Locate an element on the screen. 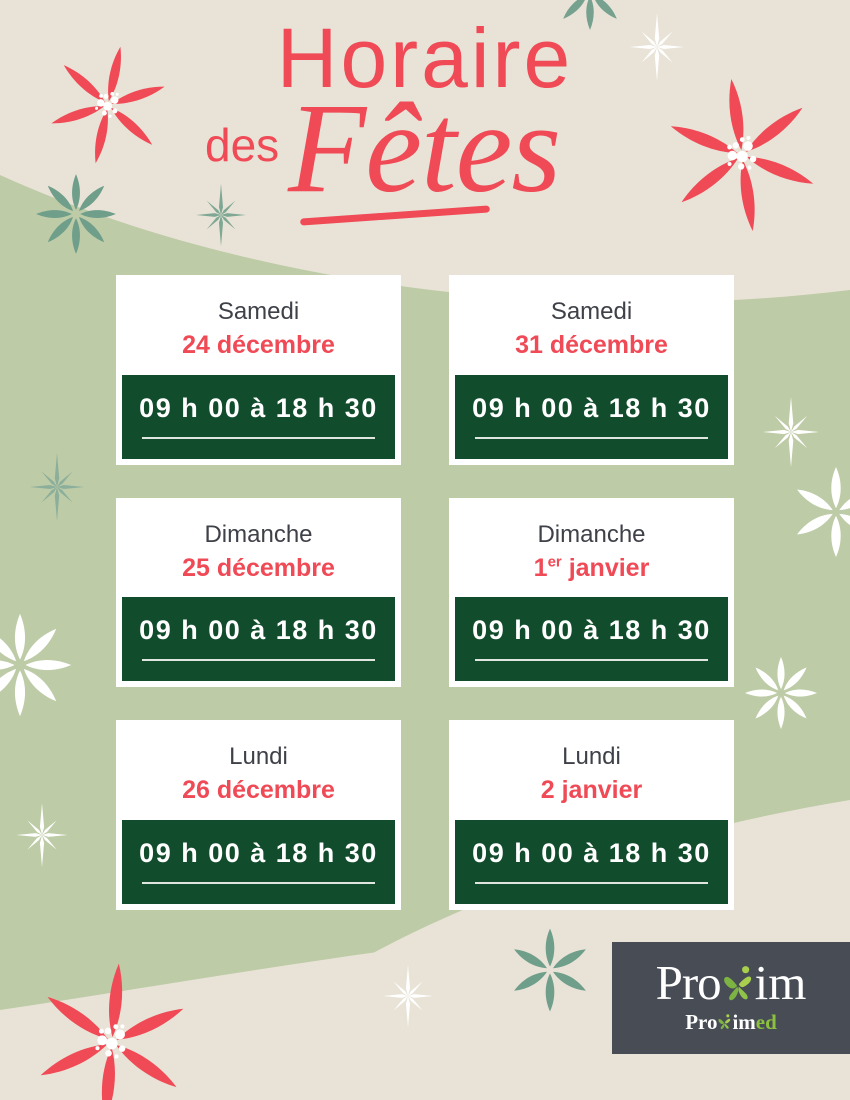 This screenshot has width=850, height=1100. butterfly-x-small-icon is located at coordinates (724, 1022).